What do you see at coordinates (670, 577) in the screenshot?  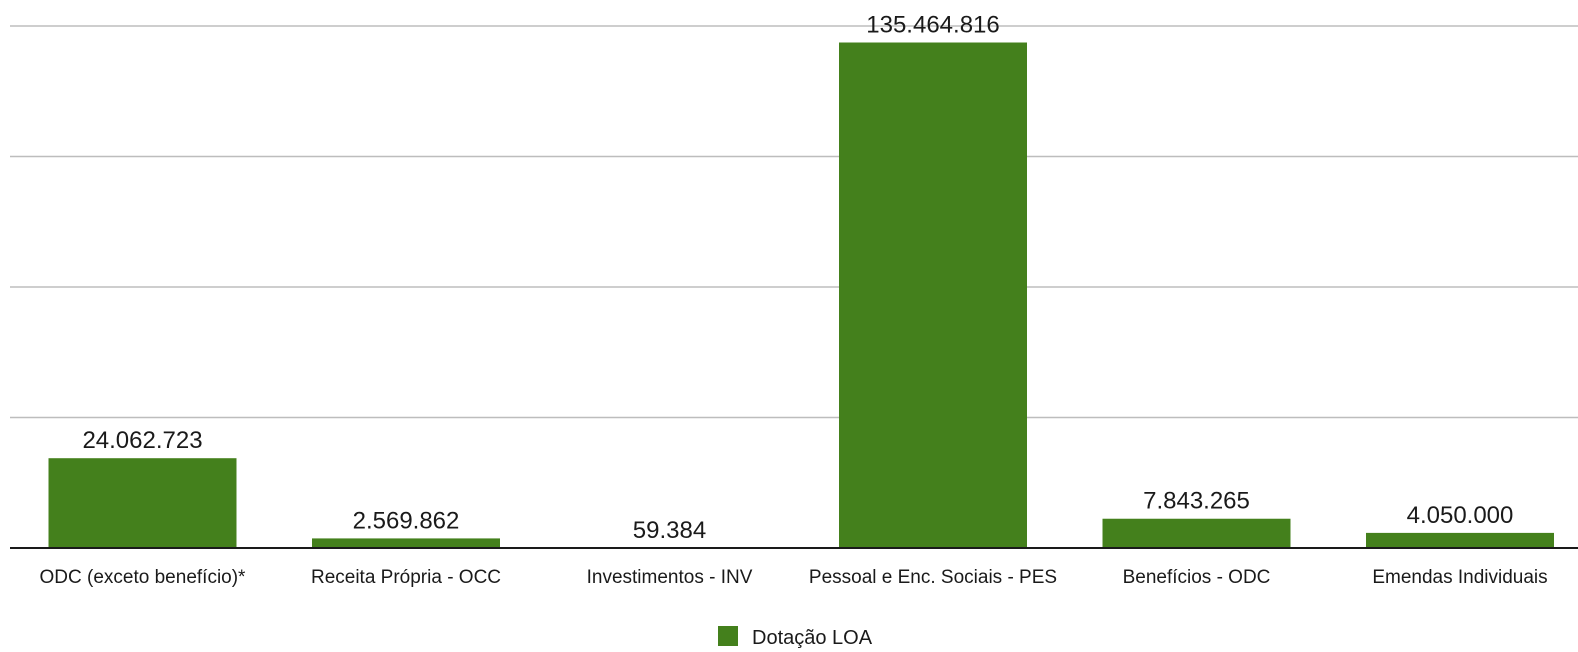 I see `category-label: Investimentos - INV` at bounding box center [670, 577].